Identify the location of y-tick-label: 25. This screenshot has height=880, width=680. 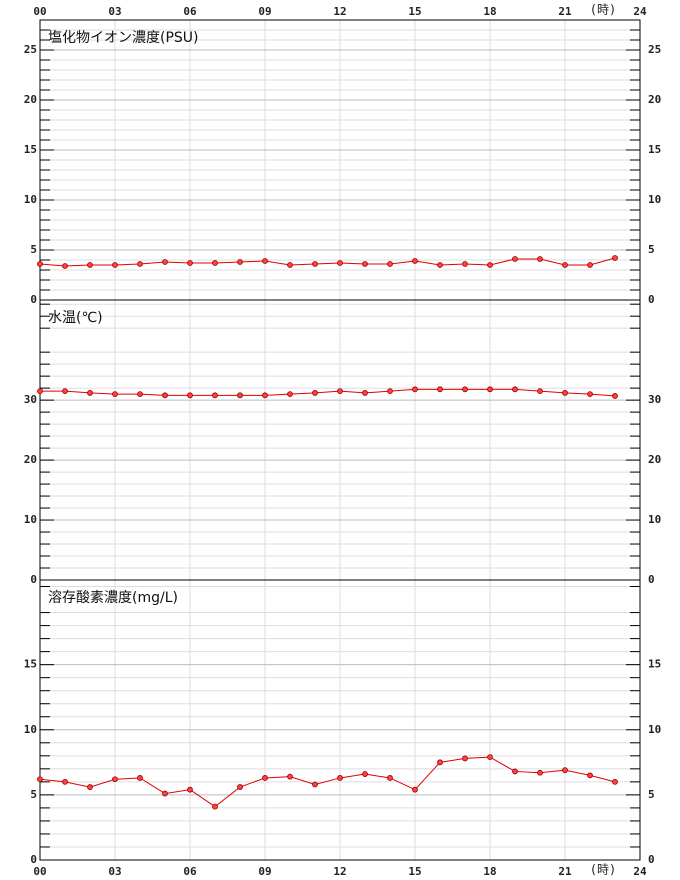
(654, 49).